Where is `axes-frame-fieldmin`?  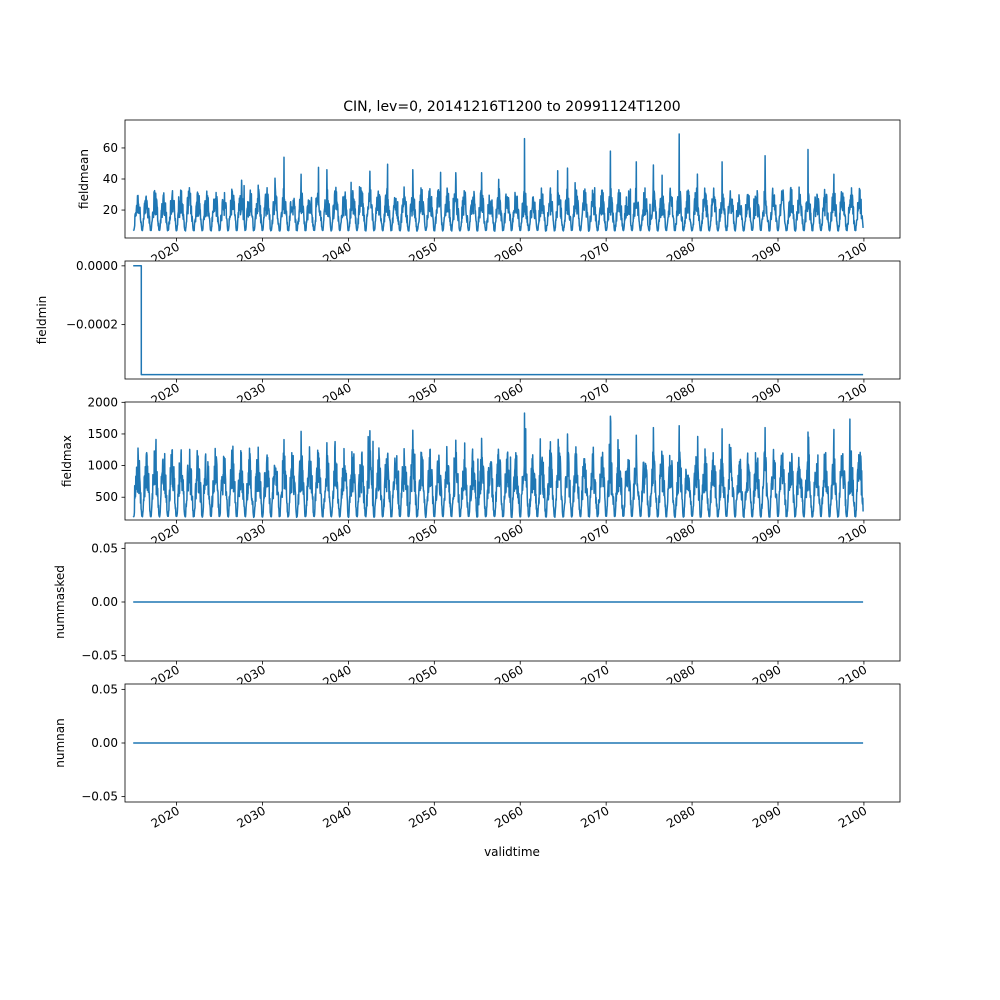
axes-frame-fieldmin is located at coordinates (512, 320).